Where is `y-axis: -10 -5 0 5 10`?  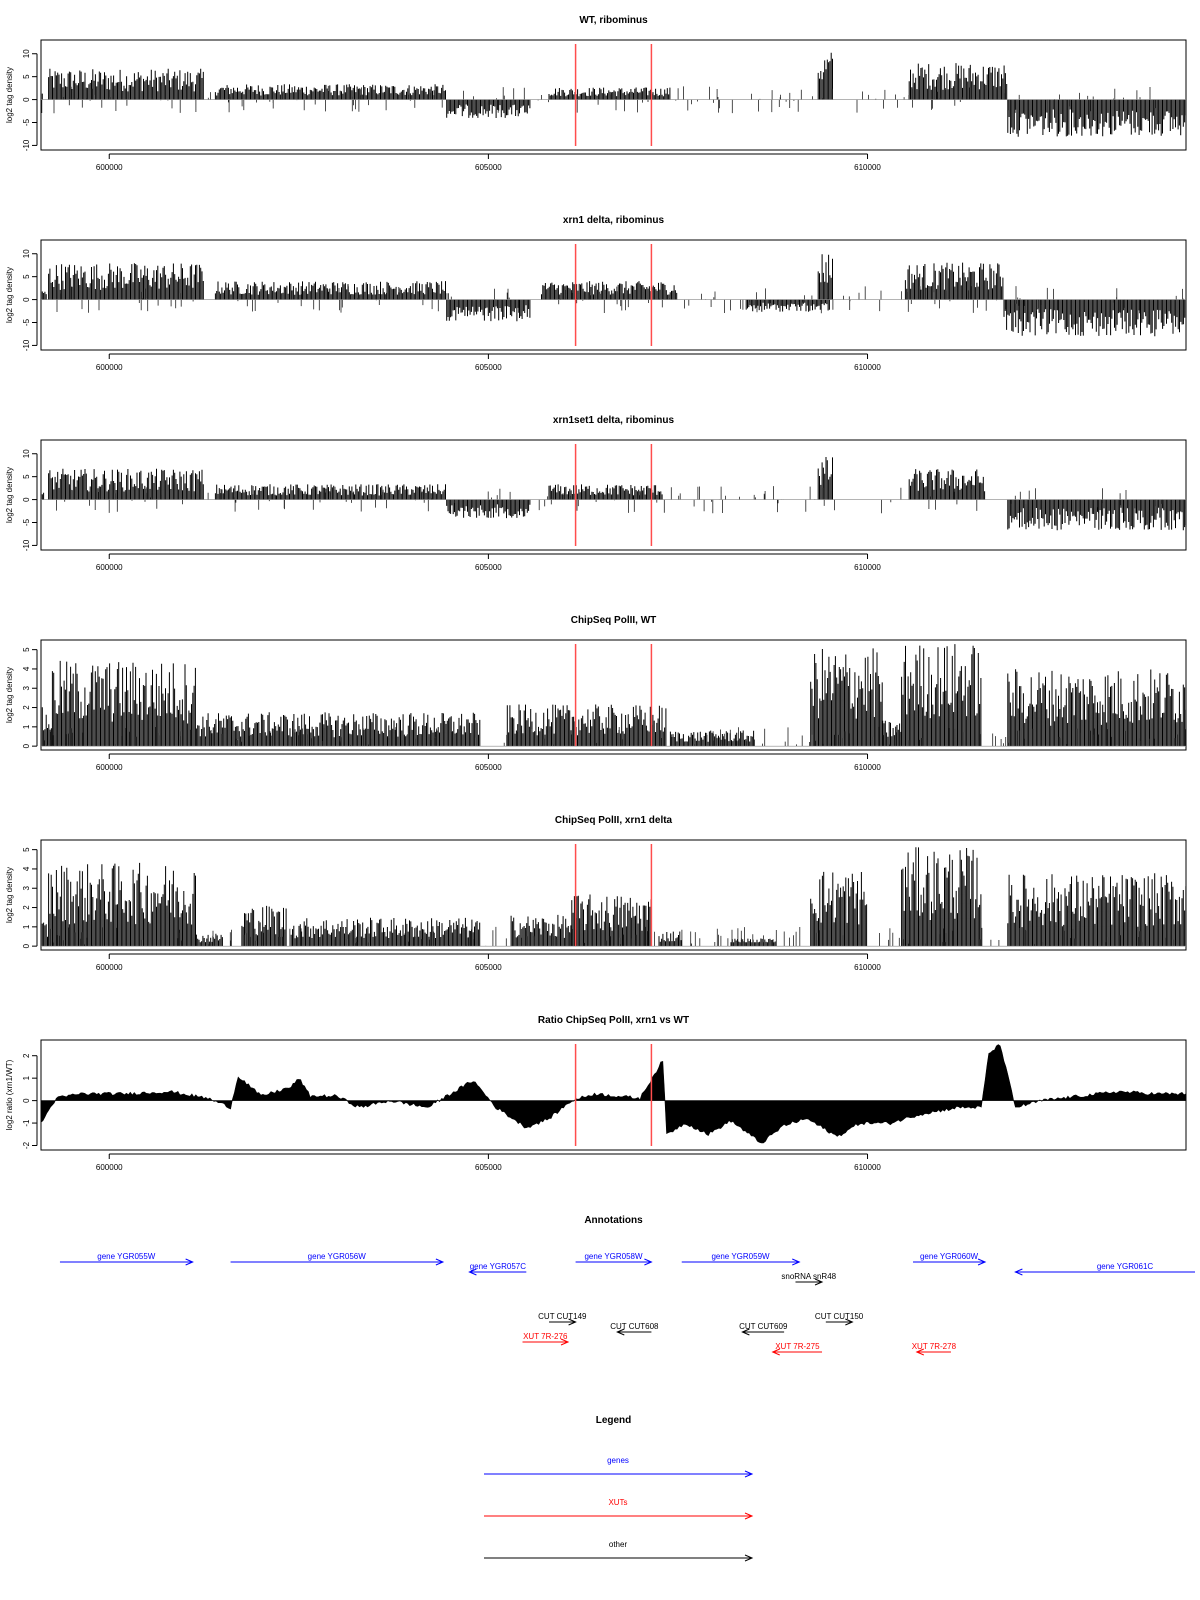
y-axis: -10 -5 0 5 10 is located at coordinates (30, 100).